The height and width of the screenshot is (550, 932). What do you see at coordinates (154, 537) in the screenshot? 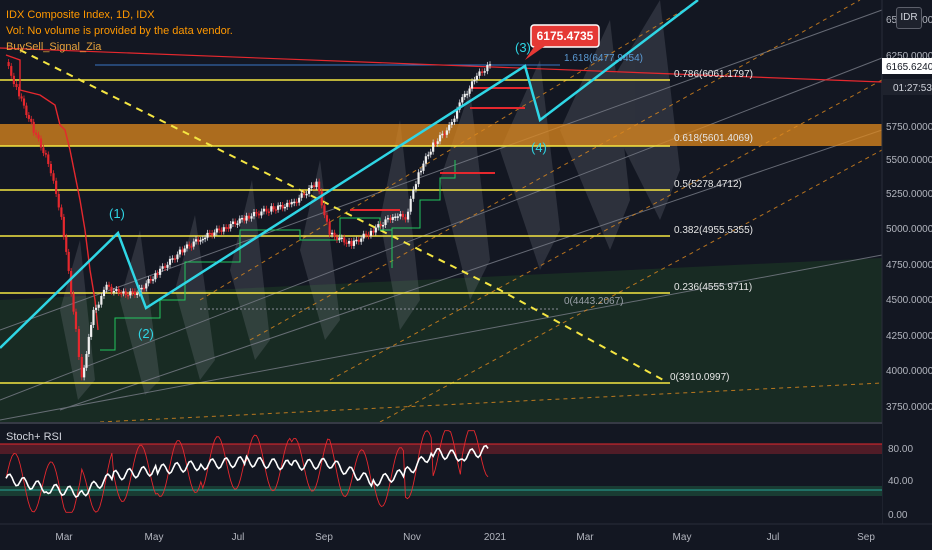
I see `time-tick: May` at bounding box center [154, 537].